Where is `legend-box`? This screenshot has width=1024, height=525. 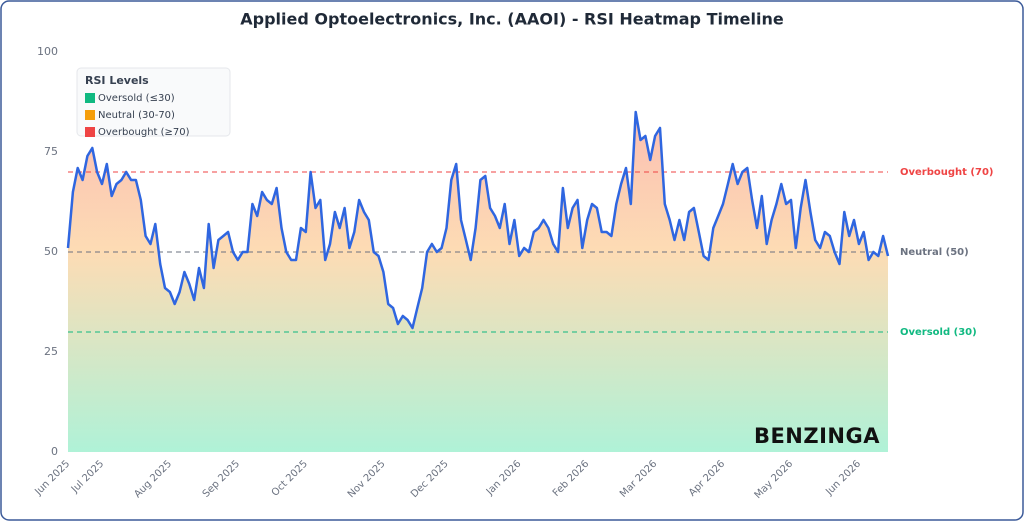
legend-box is located at coordinates (153, 102).